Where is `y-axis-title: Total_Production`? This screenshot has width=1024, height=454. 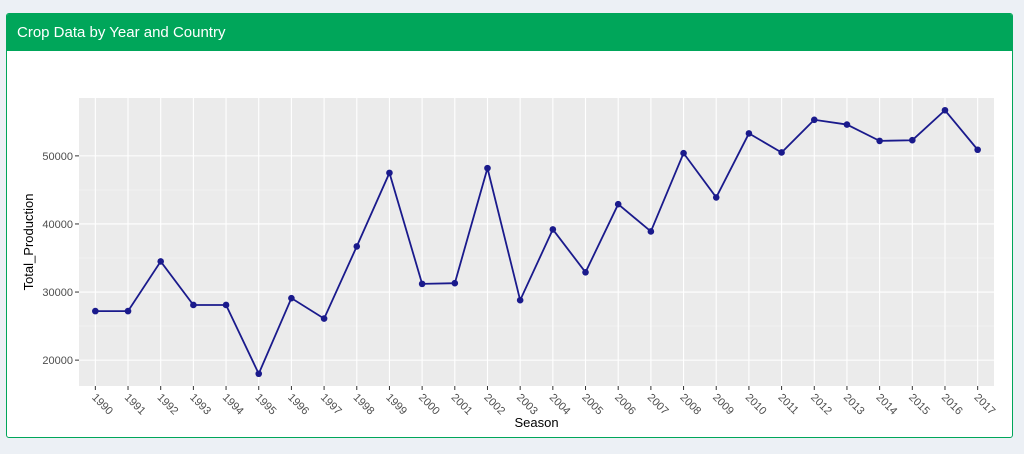 y-axis-title: Total_Production is located at coordinates (28, 242).